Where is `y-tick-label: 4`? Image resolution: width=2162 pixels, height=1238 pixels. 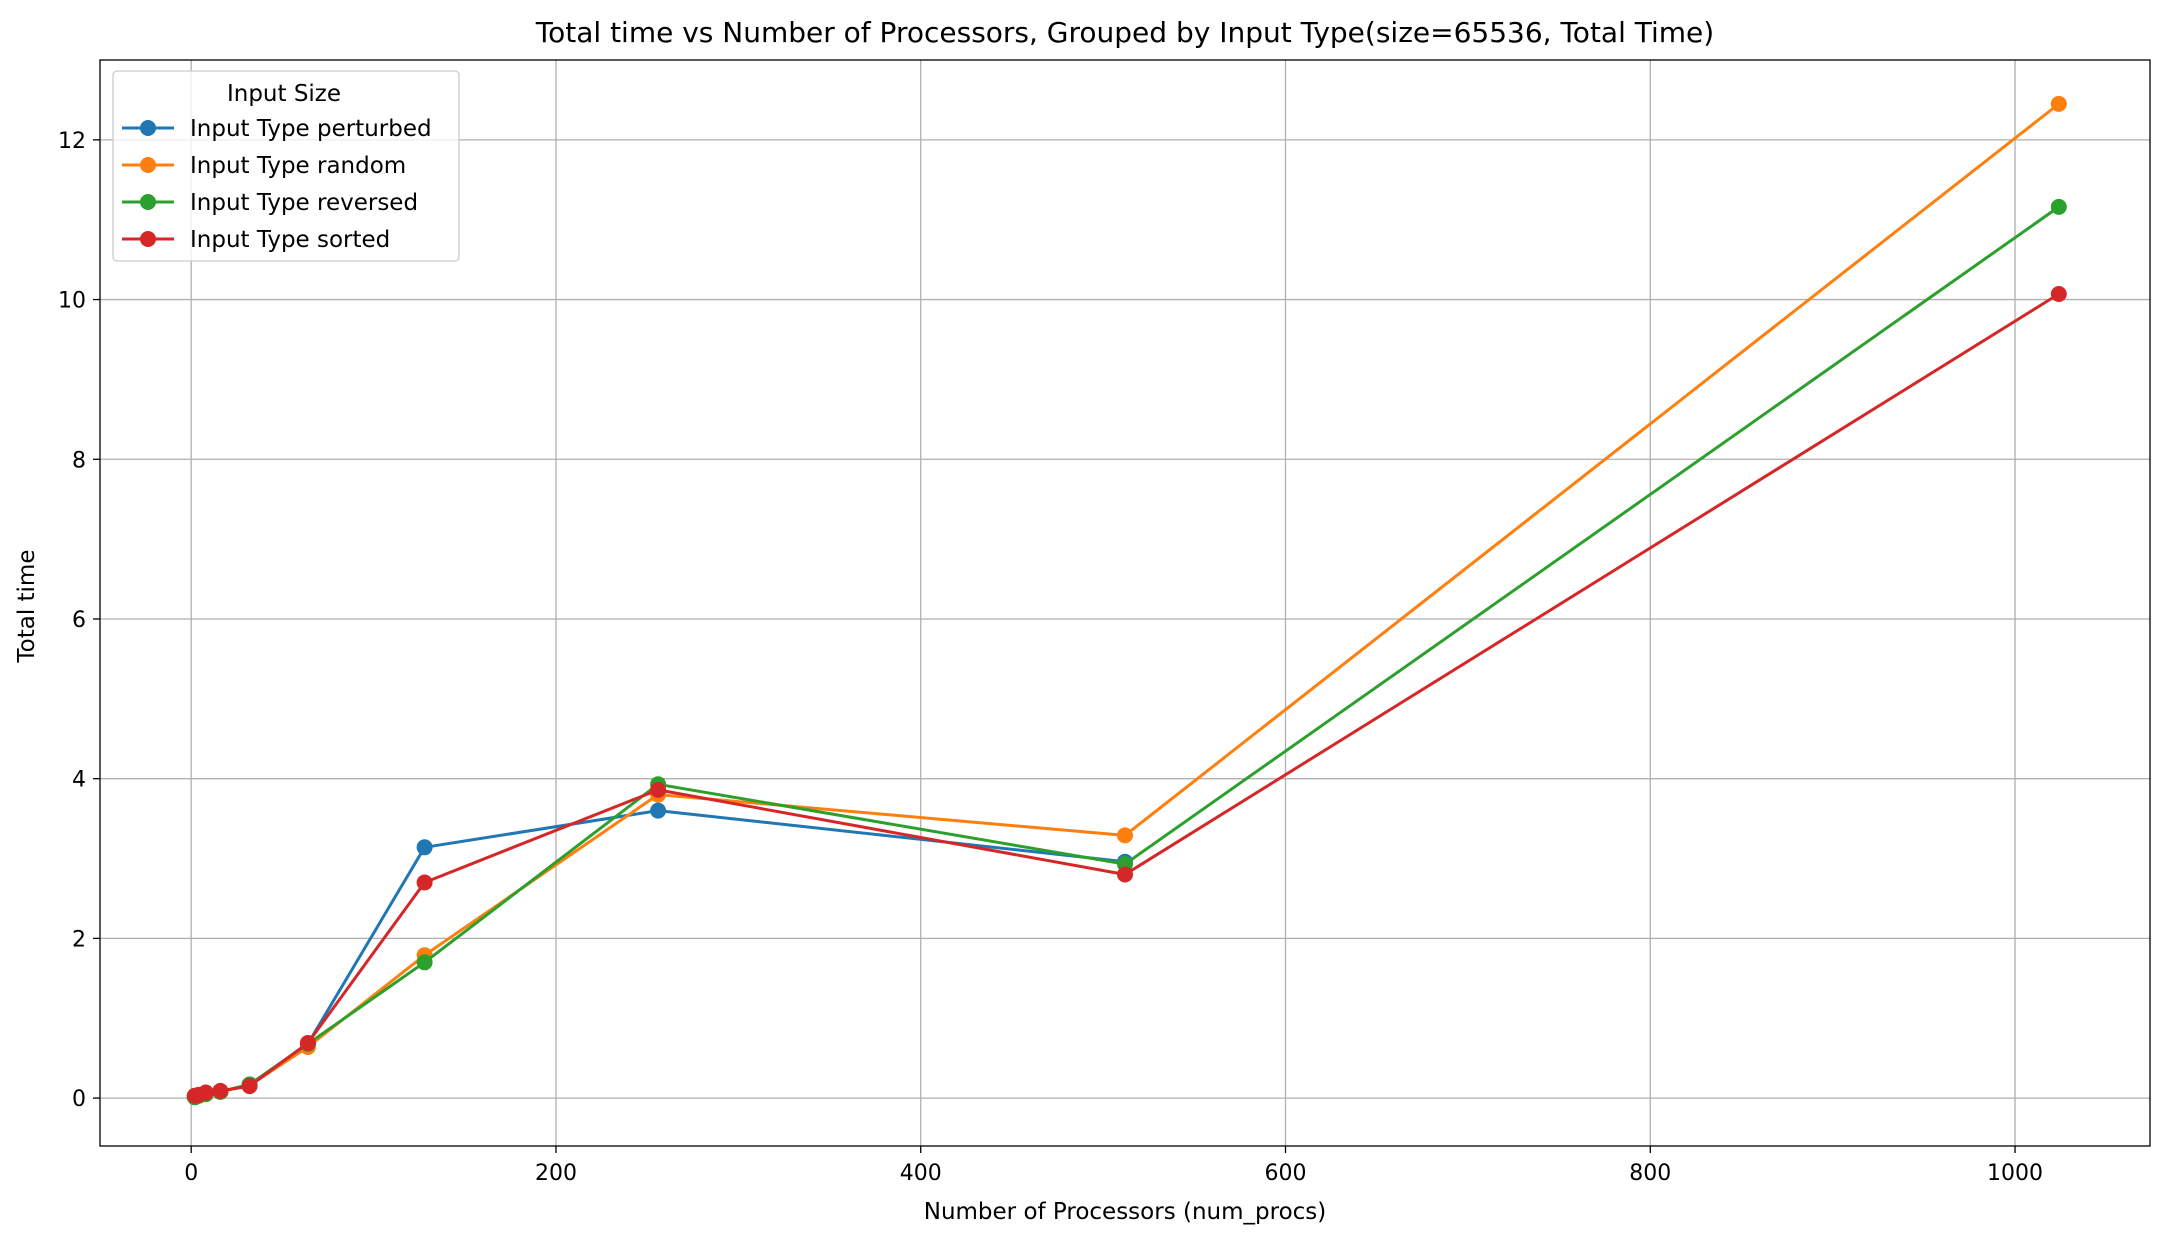
y-tick-label: 4 is located at coordinates (79, 780).